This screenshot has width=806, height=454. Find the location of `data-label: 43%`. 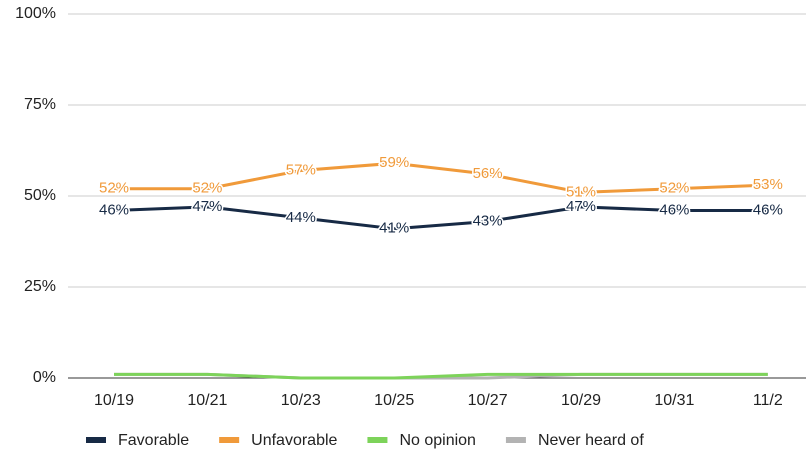

data-label: 43% is located at coordinates (488, 220).